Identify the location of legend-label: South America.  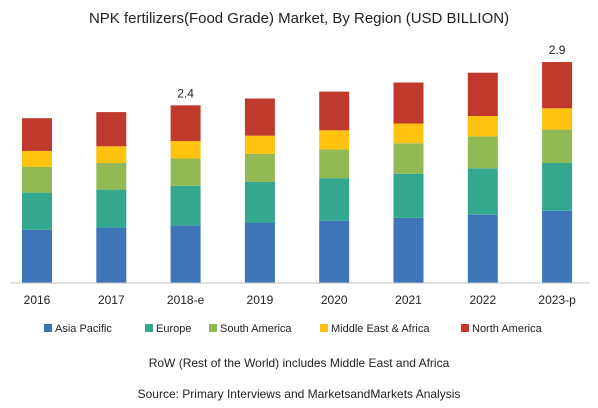
(256, 329).